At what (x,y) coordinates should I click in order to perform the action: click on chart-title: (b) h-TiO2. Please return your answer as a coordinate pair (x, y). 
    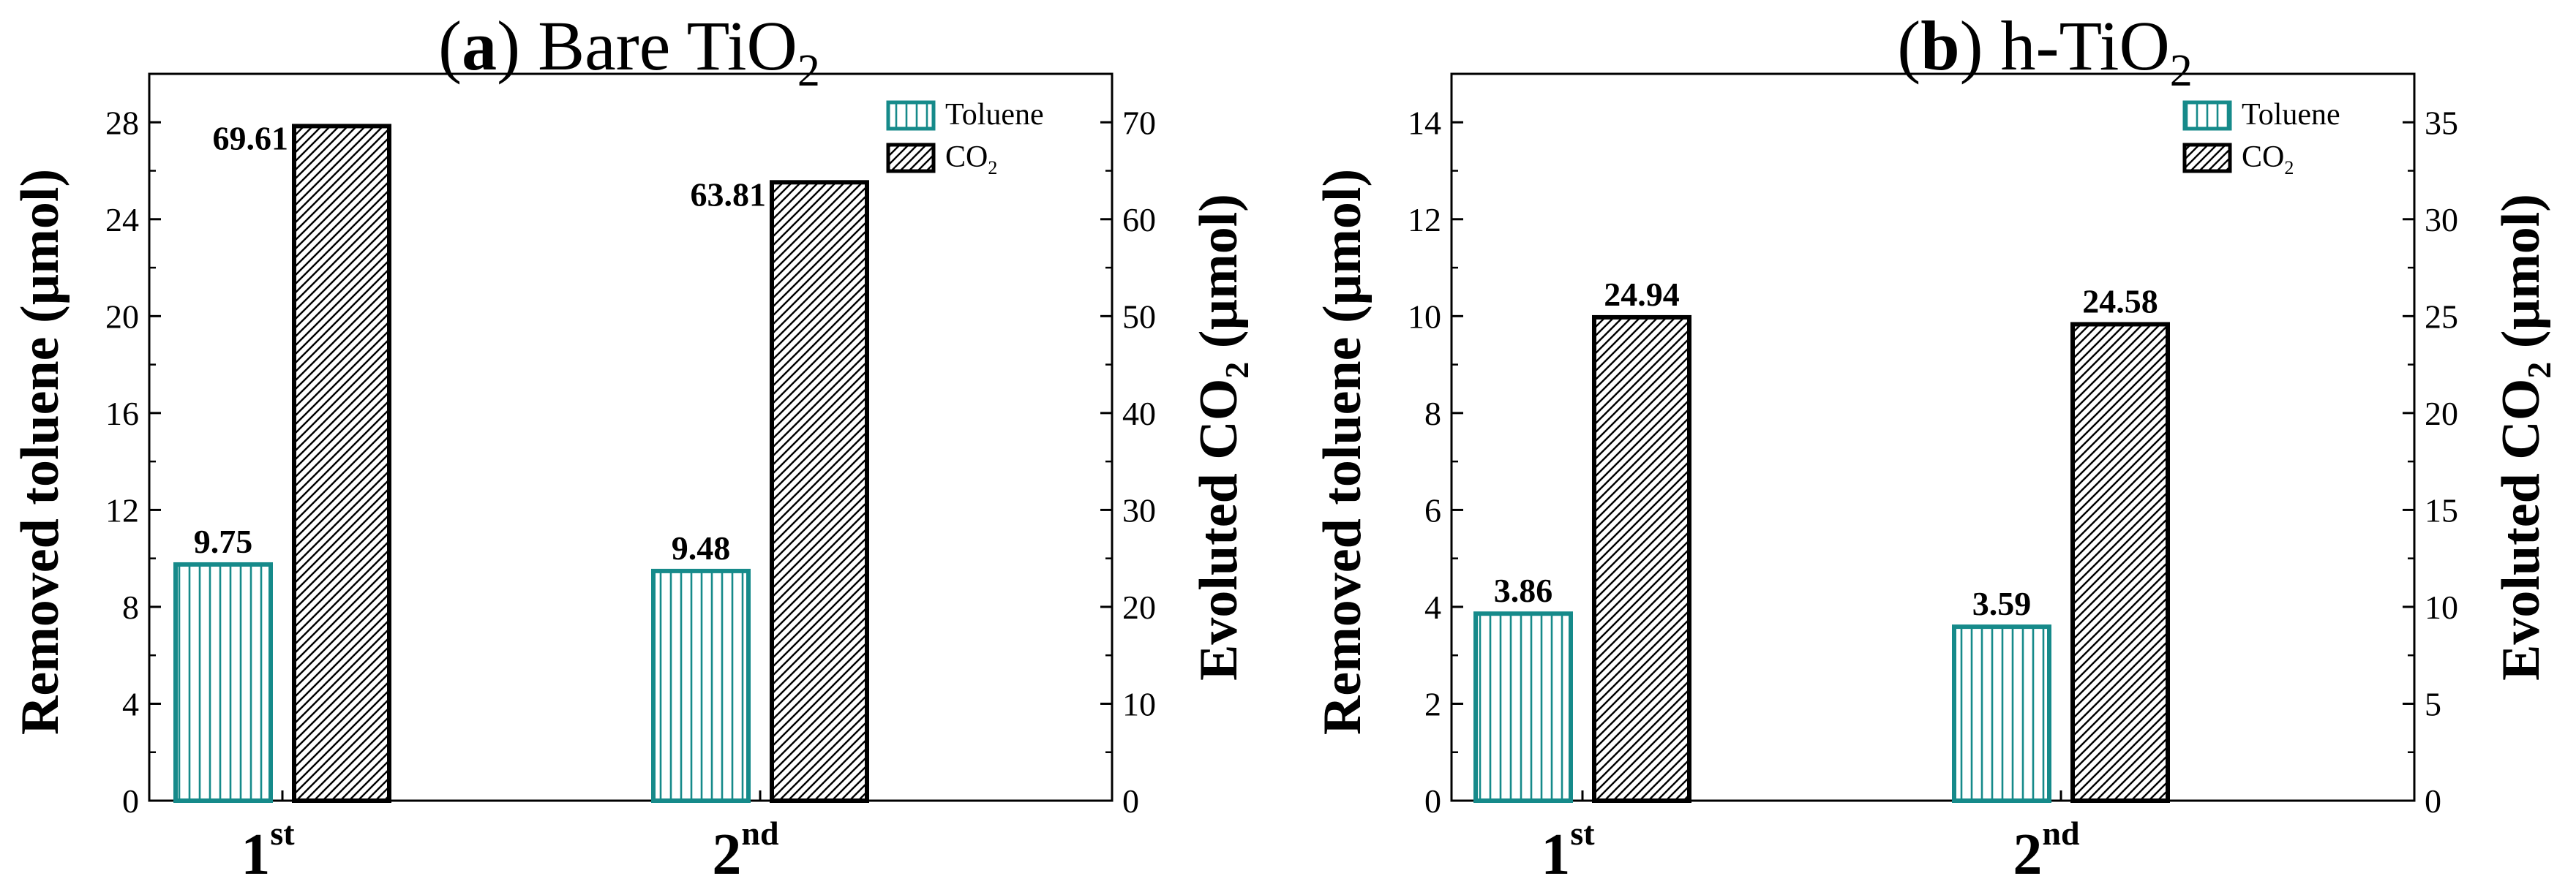
    Looking at the image, I should click on (2045, 51).